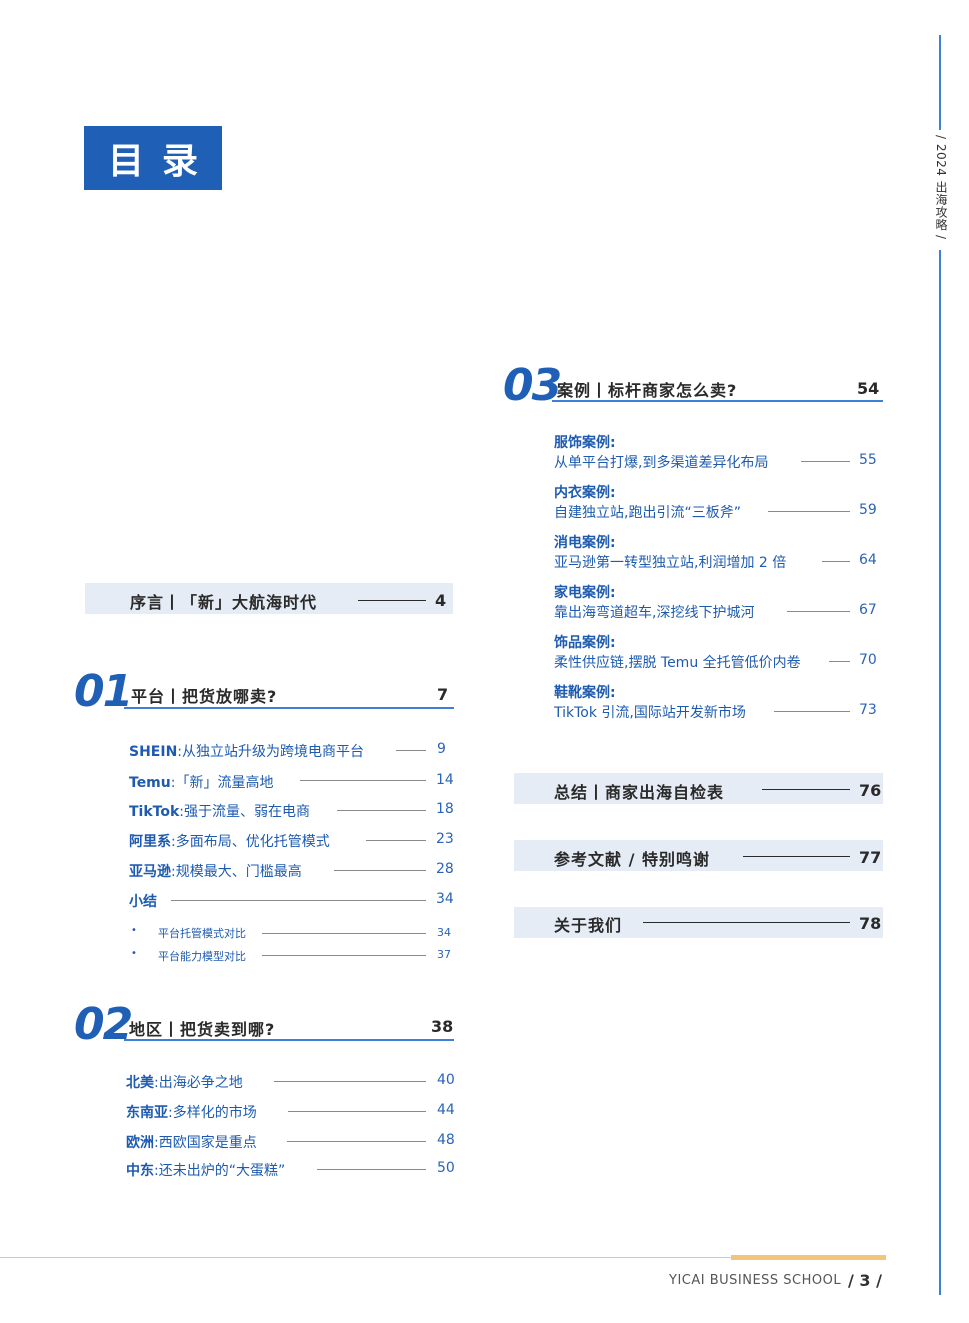 The height and width of the screenshot is (1323, 969). What do you see at coordinates (868, 560) in the screenshot?
I see `toc-page: 64` at bounding box center [868, 560].